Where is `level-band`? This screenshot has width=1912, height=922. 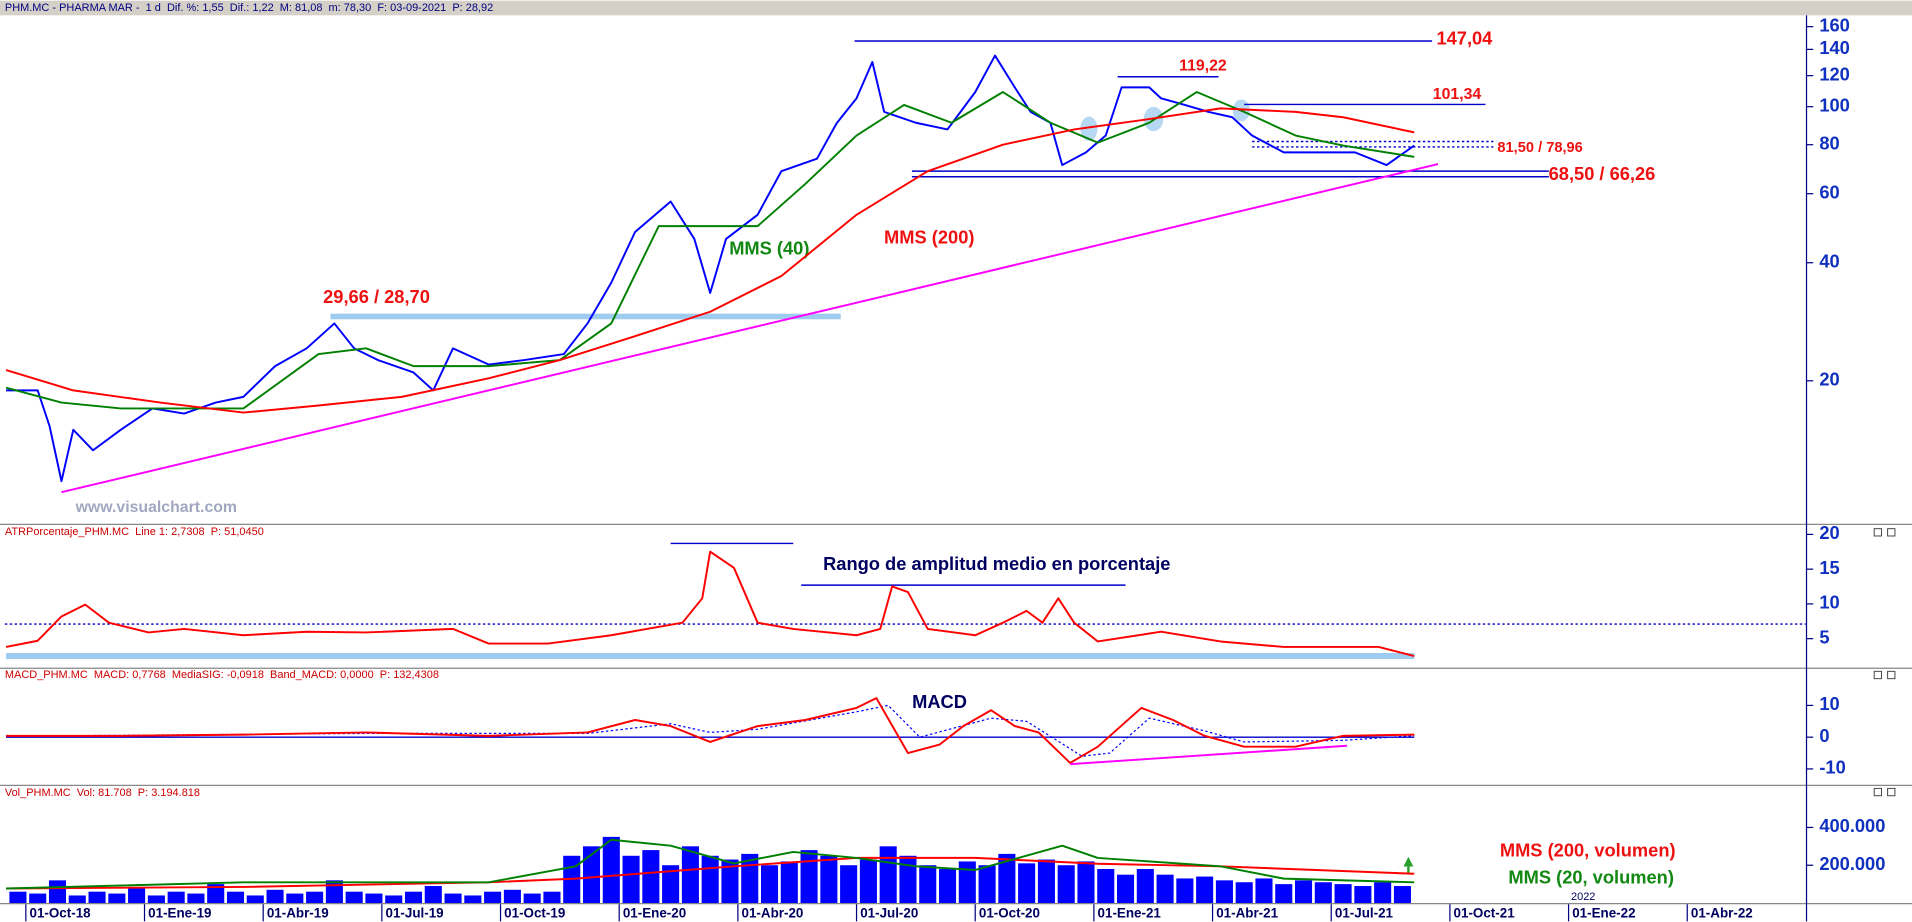 level-band is located at coordinates (585, 316).